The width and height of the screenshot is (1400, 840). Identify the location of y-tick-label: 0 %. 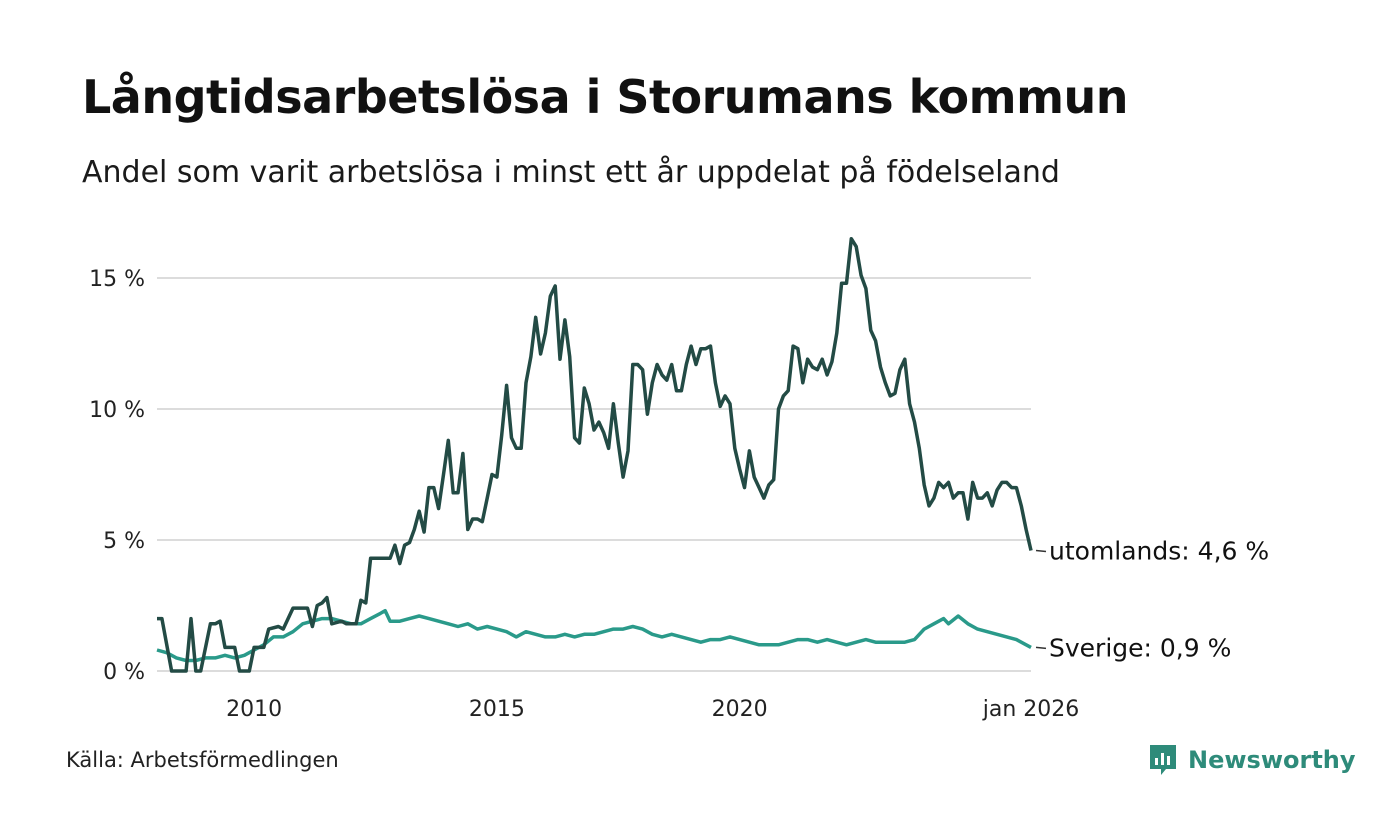
(124, 672).